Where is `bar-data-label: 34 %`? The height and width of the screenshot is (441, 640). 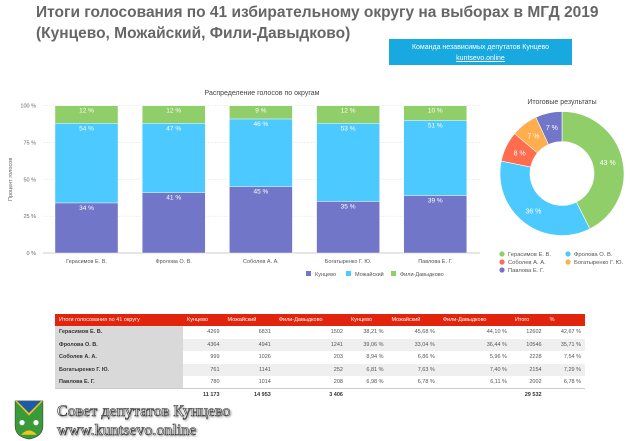 bar-data-label: 34 % is located at coordinates (86, 208).